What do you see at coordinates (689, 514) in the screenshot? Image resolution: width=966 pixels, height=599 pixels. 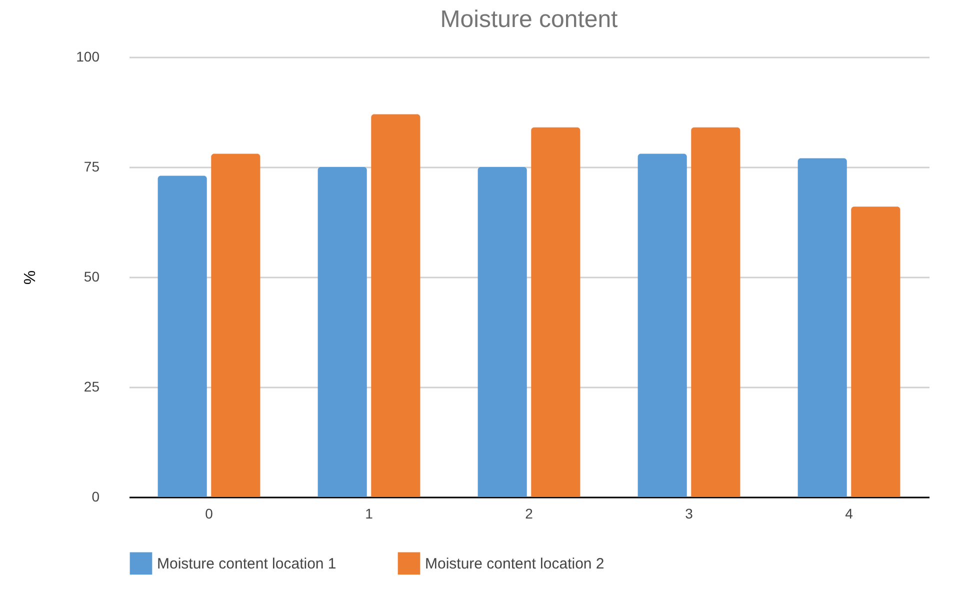 I see `x-tick-label: 3` at bounding box center [689, 514].